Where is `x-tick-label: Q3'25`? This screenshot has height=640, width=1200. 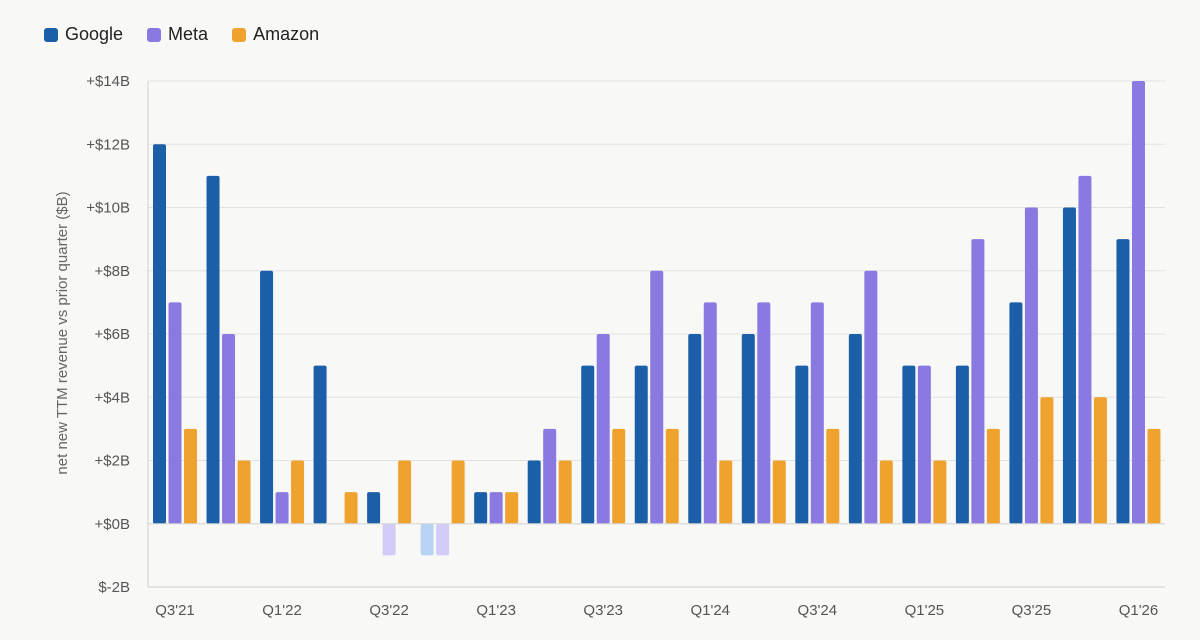 x-tick-label: Q3'25 is located at coordinates (1032, 610).